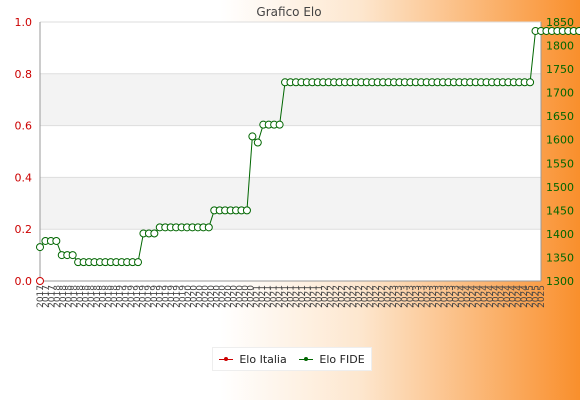 This screenshot has height=400, width=580. I want to click on chart-legend: Elo Italia Elo FIDE, so click(292, 359).